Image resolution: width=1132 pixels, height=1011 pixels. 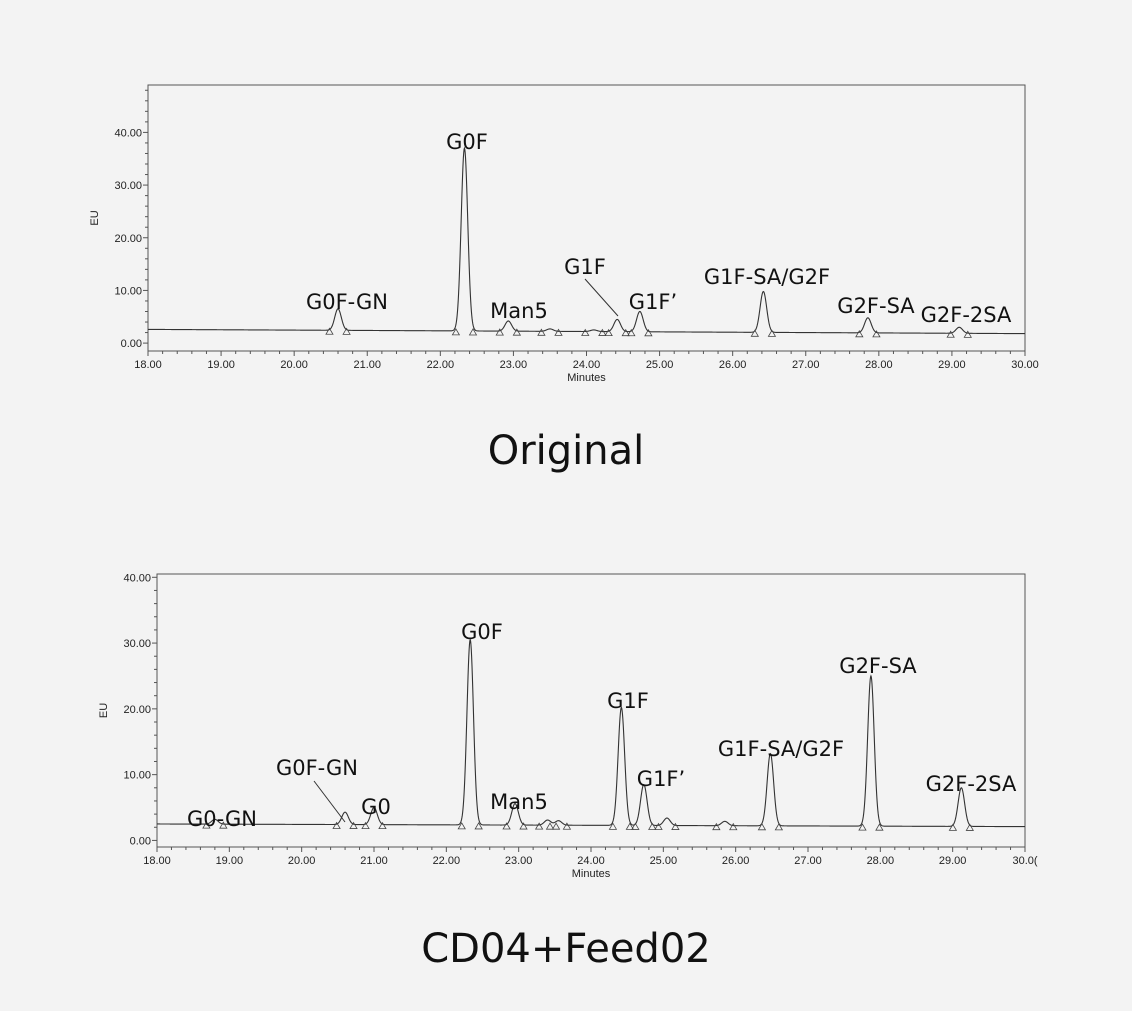 I want to click on peak-label: G2F-SA, so click(x=876, y=306).